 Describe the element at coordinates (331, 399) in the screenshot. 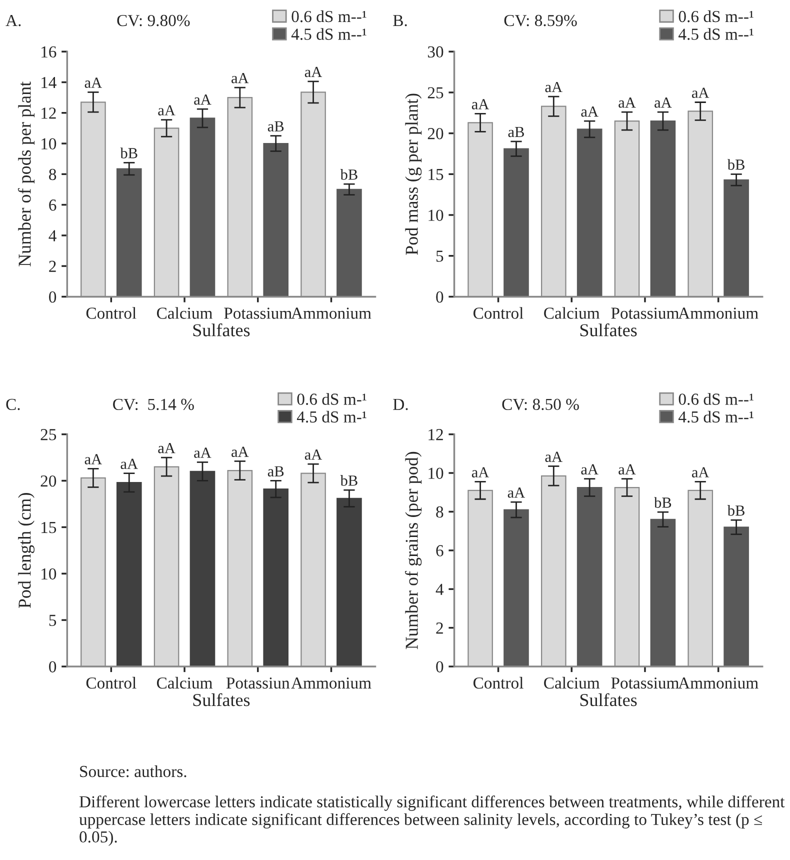

I see `legend-label: 0.6 dS m-¹` at that location.